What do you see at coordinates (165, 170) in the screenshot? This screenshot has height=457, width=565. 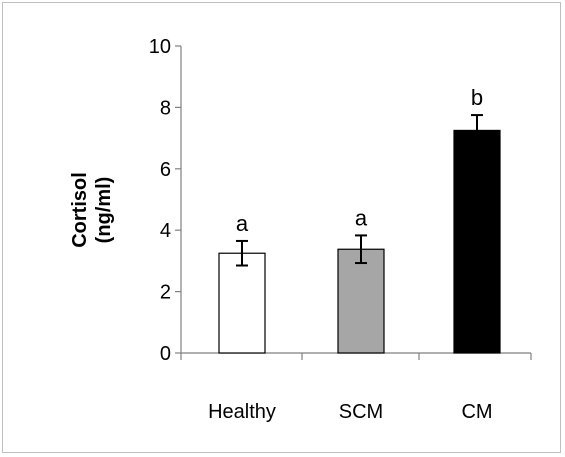 I see `y-tick-label-6: 6` at bounding box center [165, 170].